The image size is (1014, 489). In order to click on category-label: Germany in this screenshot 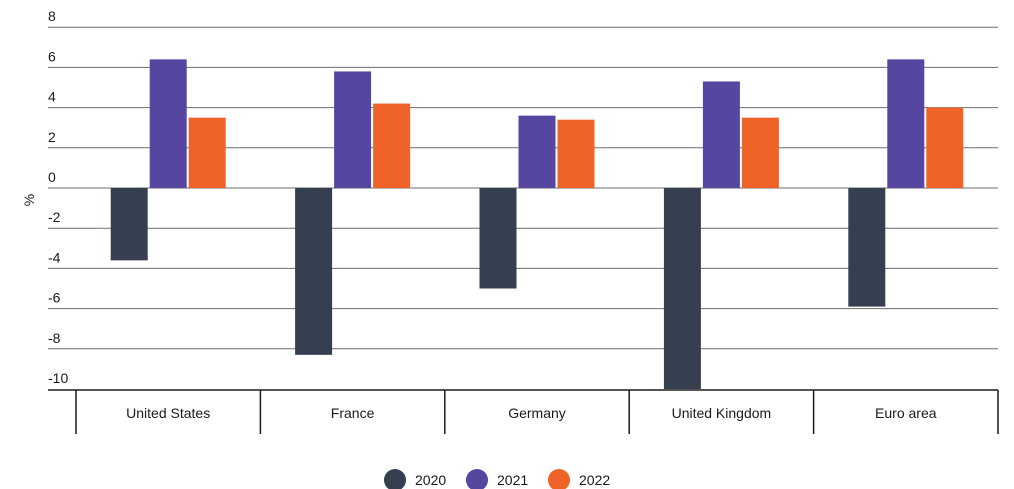, I will do `click(537, 413)`.